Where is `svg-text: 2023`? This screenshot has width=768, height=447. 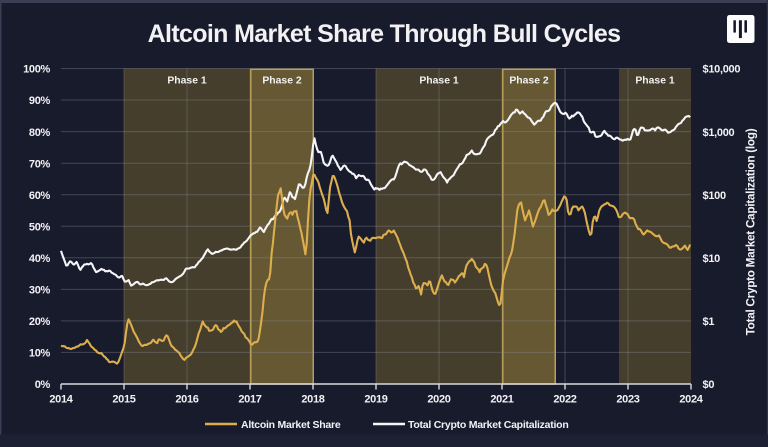
svg-text: 2023 is located at coordinates (627, 400).